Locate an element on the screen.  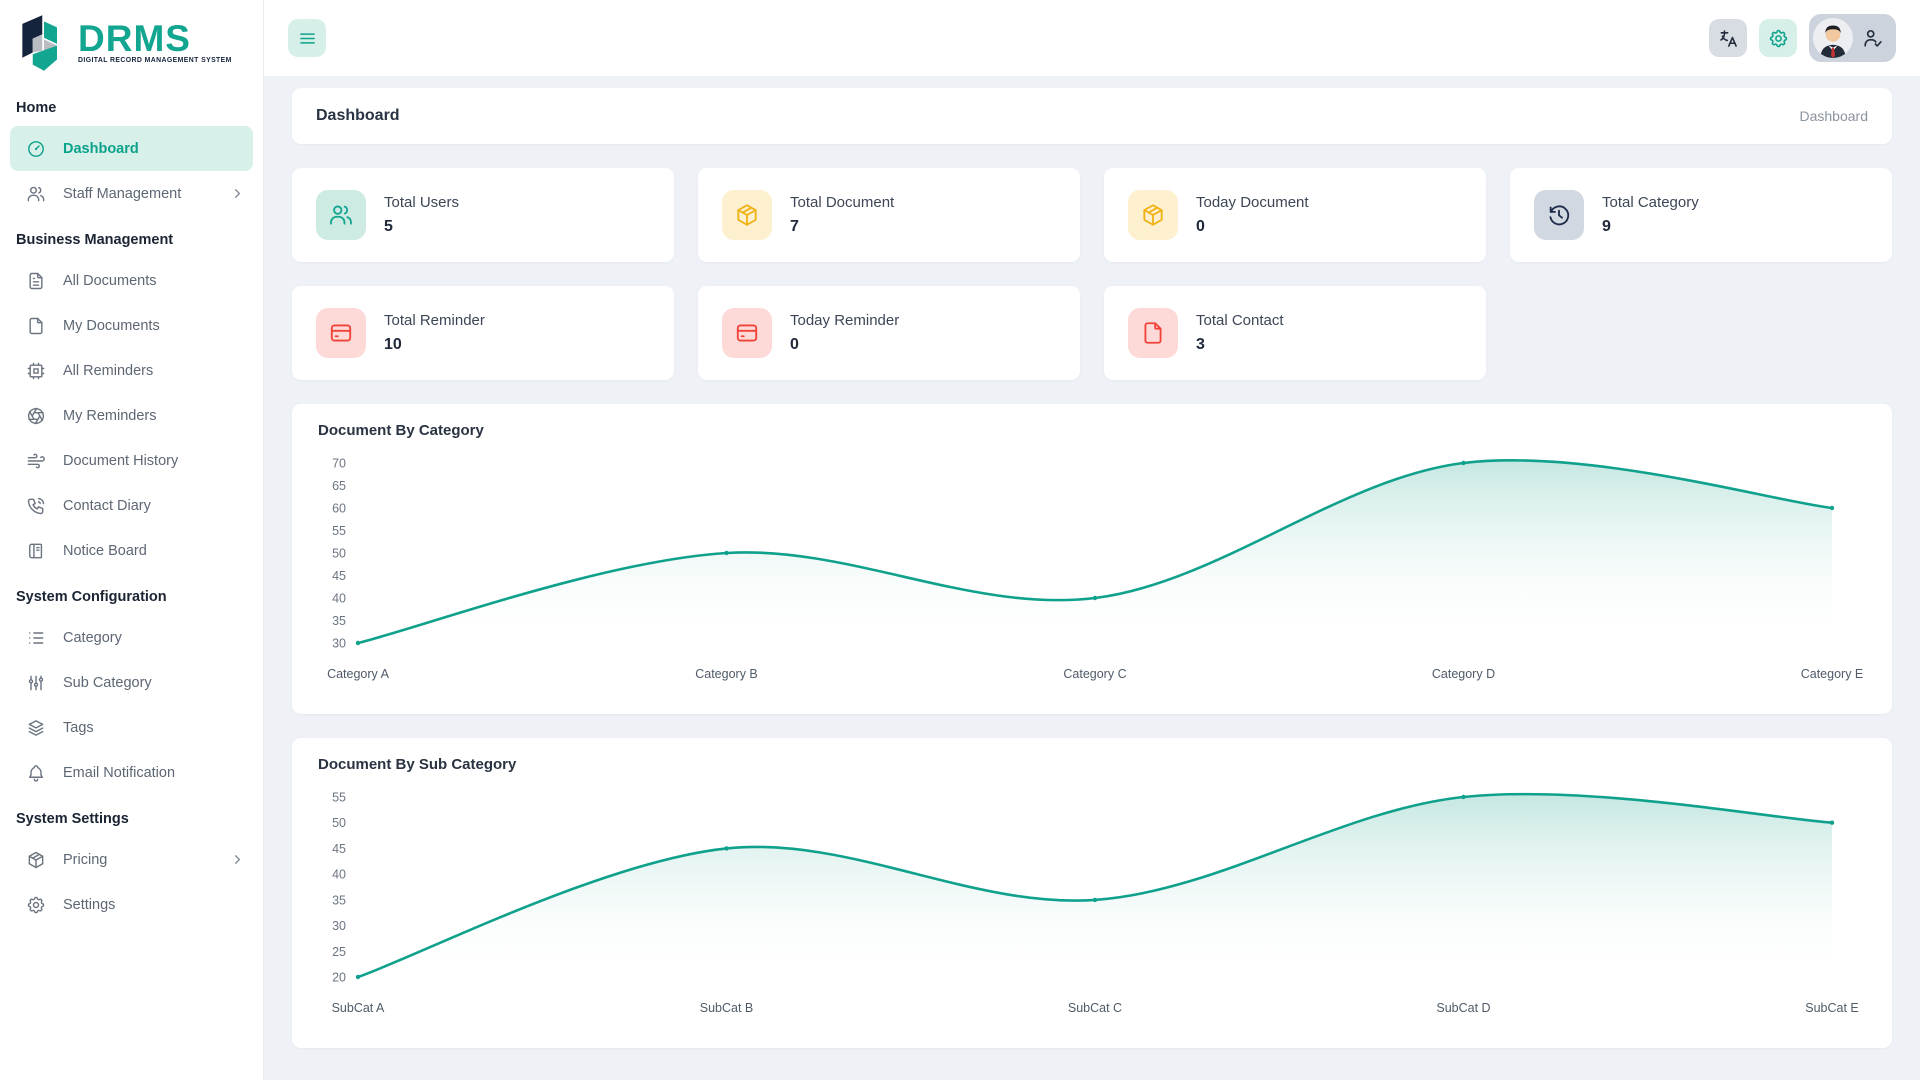
sidebar-item-sub-category: Sub Category is located at coordinates (131, 682).